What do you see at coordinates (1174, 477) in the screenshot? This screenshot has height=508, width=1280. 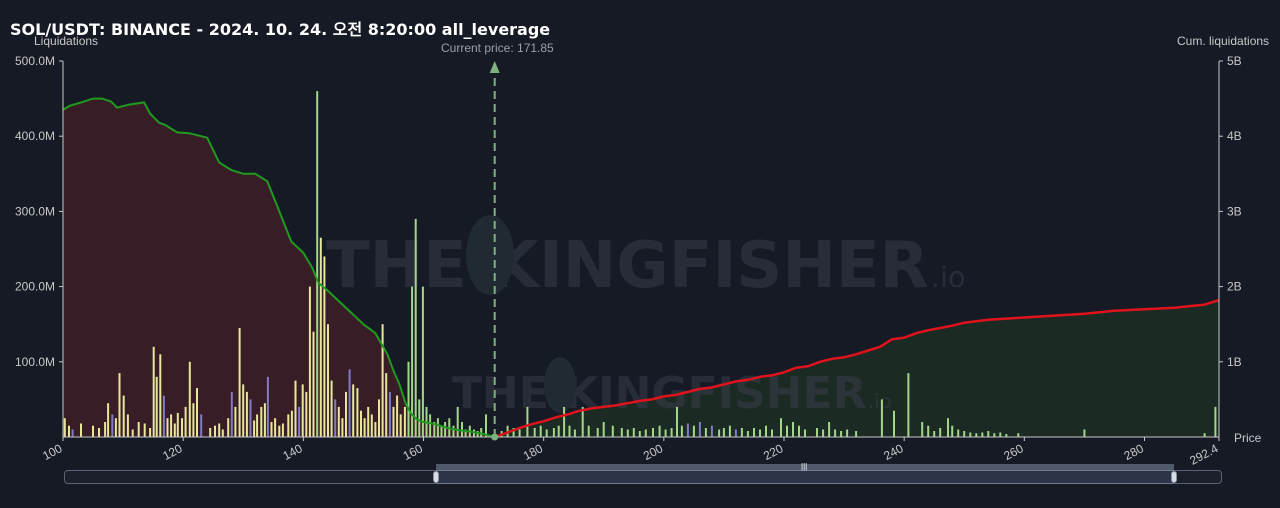 I see `range-handle-right` at bounding box center [1174, 477].